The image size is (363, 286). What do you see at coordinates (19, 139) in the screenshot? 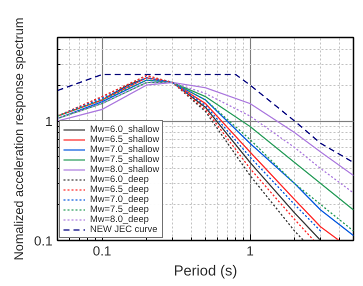
I see `y-axis-title: Nomalized acceleration response spectrum` at bounding box center [19, 139].